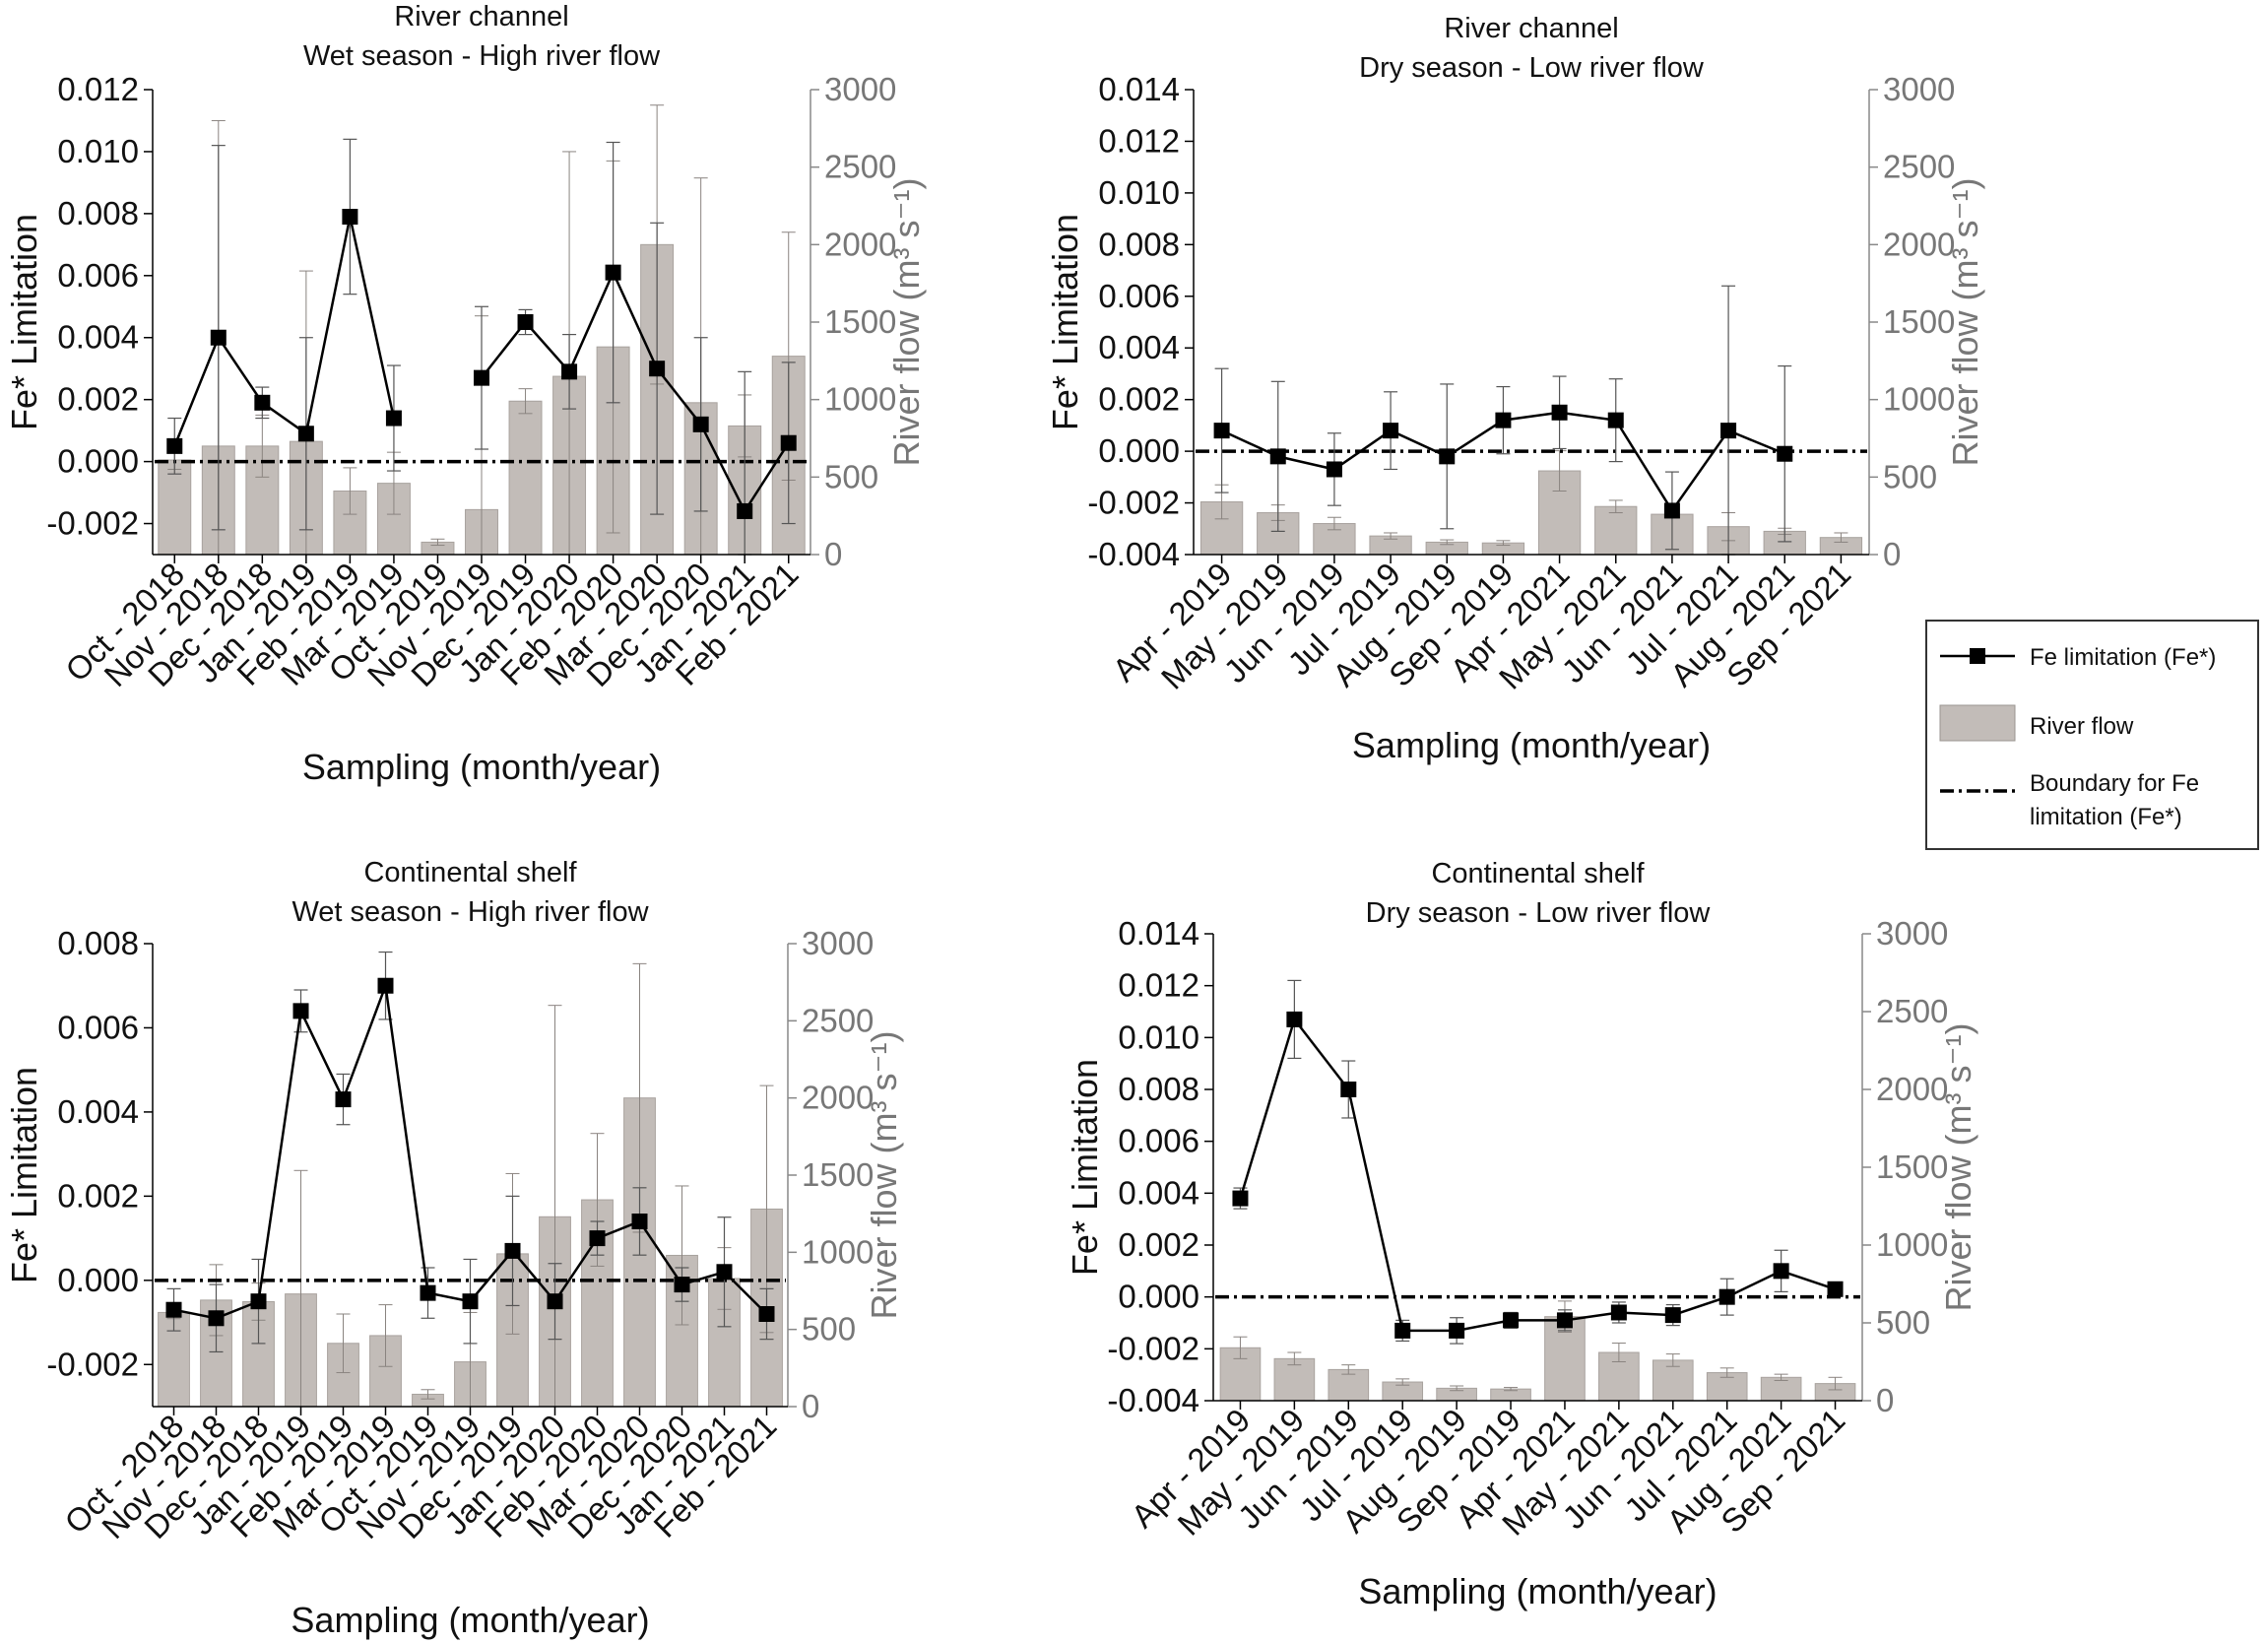 This screenshot has height=1643, width=2268. Describe the element at coordinates (1977, 723) in the screenshot. I see `legend-bar-swatch` at that location.